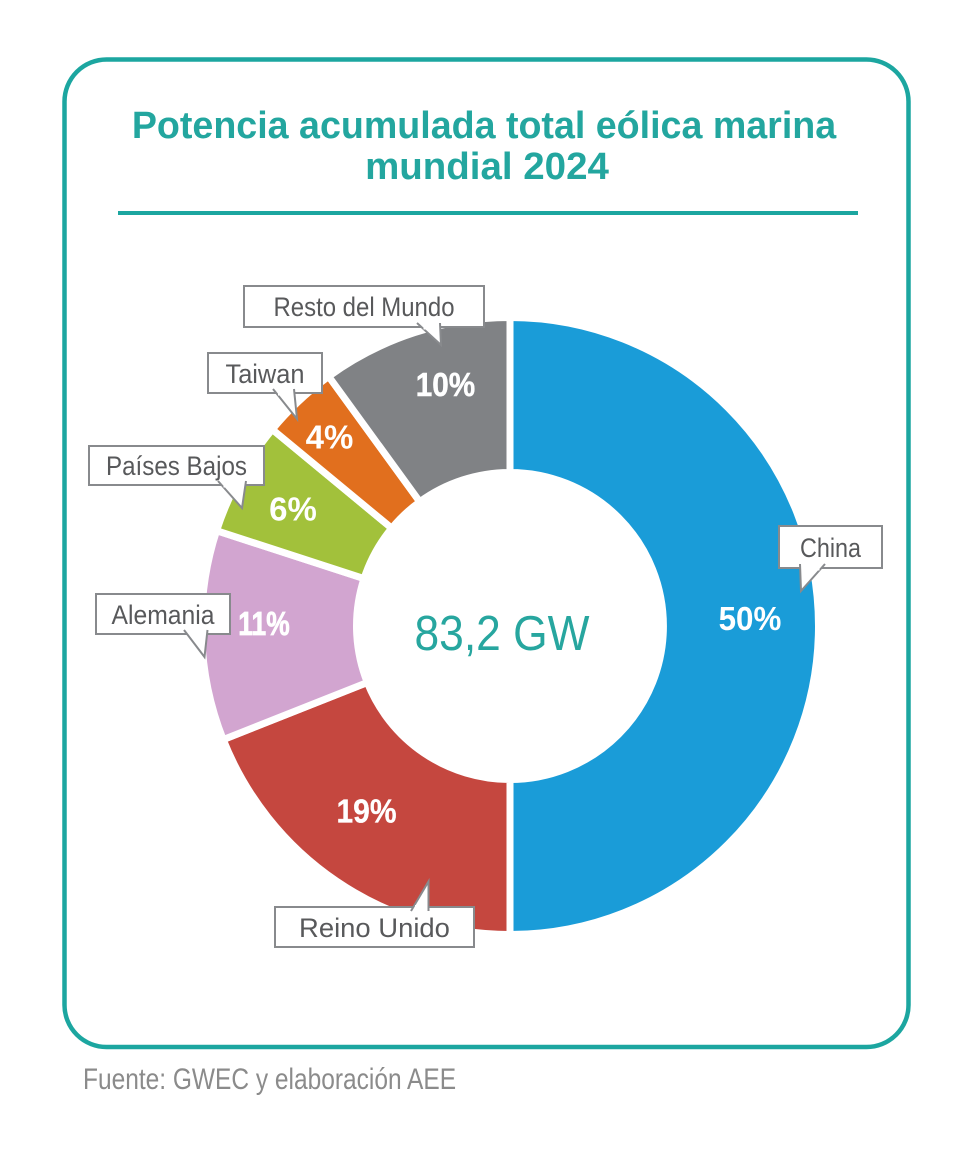 The image size is (980, 1150). I want to click on svg-text: 83,2 GW, so click(502, 633).